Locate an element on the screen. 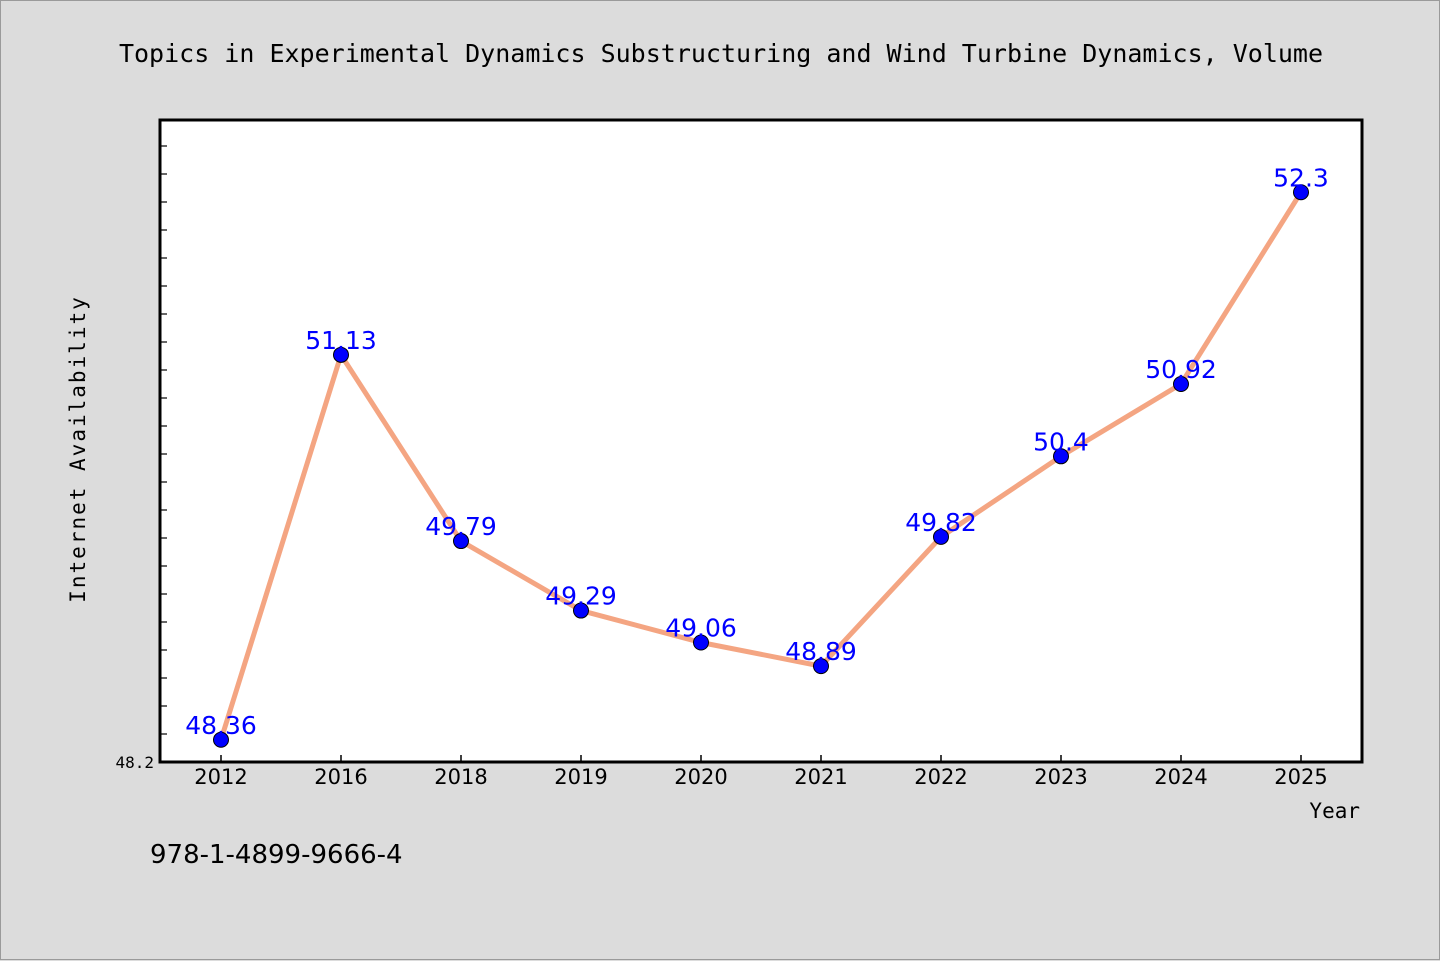  y-axis-tick-labels: 48.2 is located at coordinates (134, 762).